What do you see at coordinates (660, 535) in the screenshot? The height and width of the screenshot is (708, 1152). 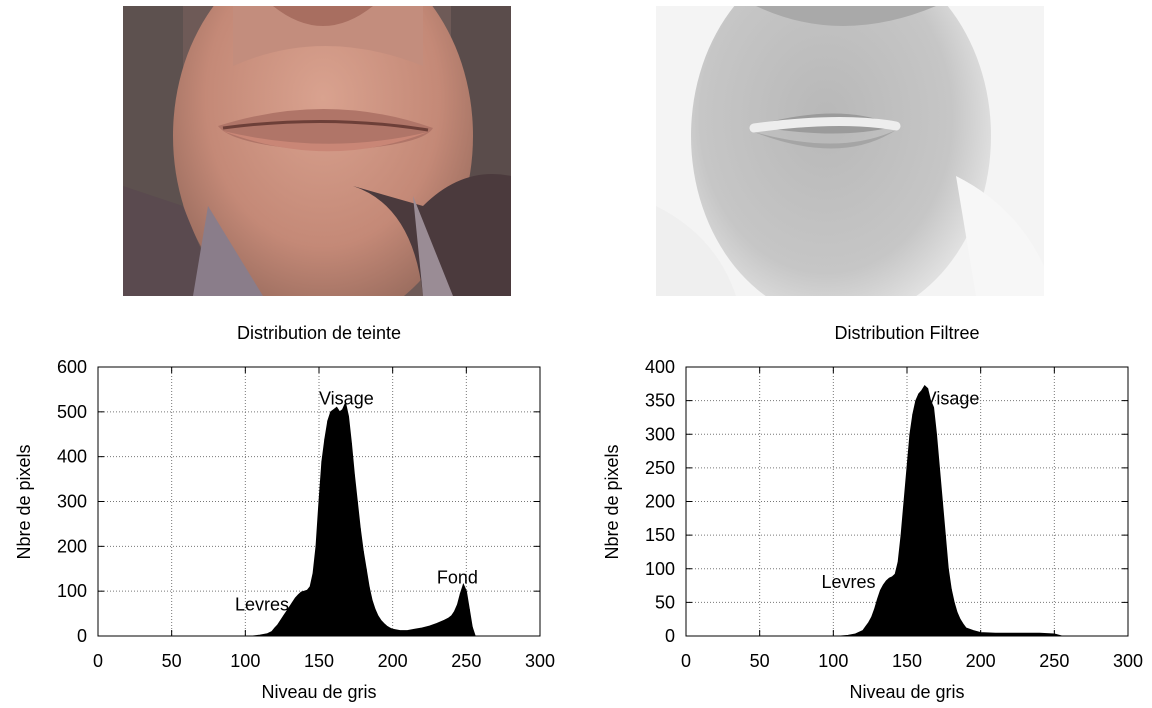 I see `y-tick-label: 150` at bounding box center [660, 535].